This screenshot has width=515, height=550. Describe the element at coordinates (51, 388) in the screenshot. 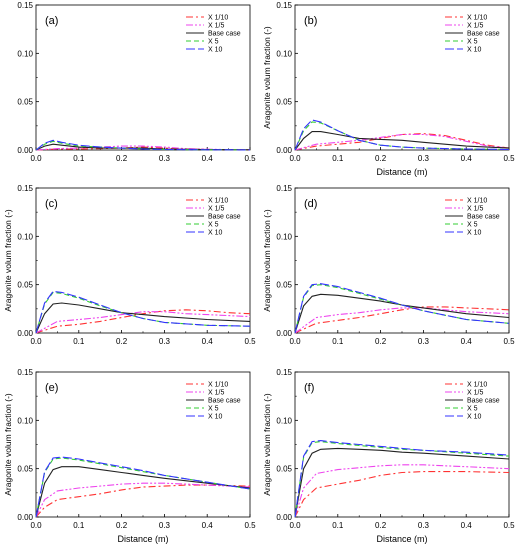

I see `panel-label: (e)` at that location.